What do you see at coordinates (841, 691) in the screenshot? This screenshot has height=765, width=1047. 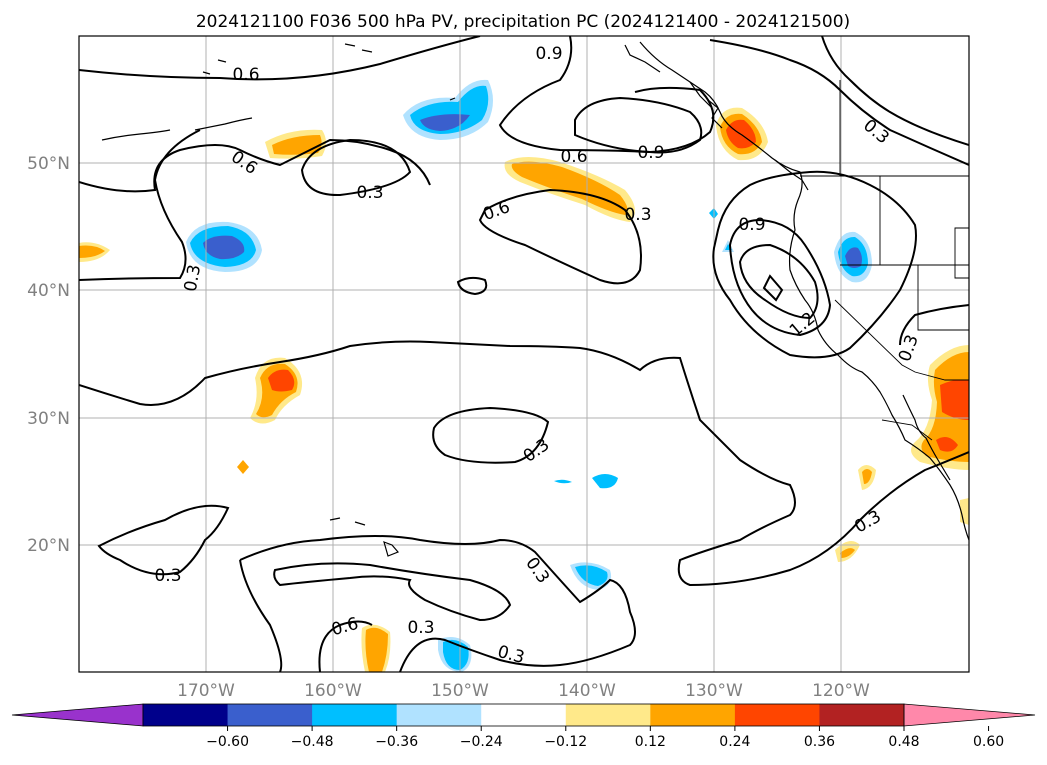 I see `lon-label: 120°W` at bounding box center [841, 691].